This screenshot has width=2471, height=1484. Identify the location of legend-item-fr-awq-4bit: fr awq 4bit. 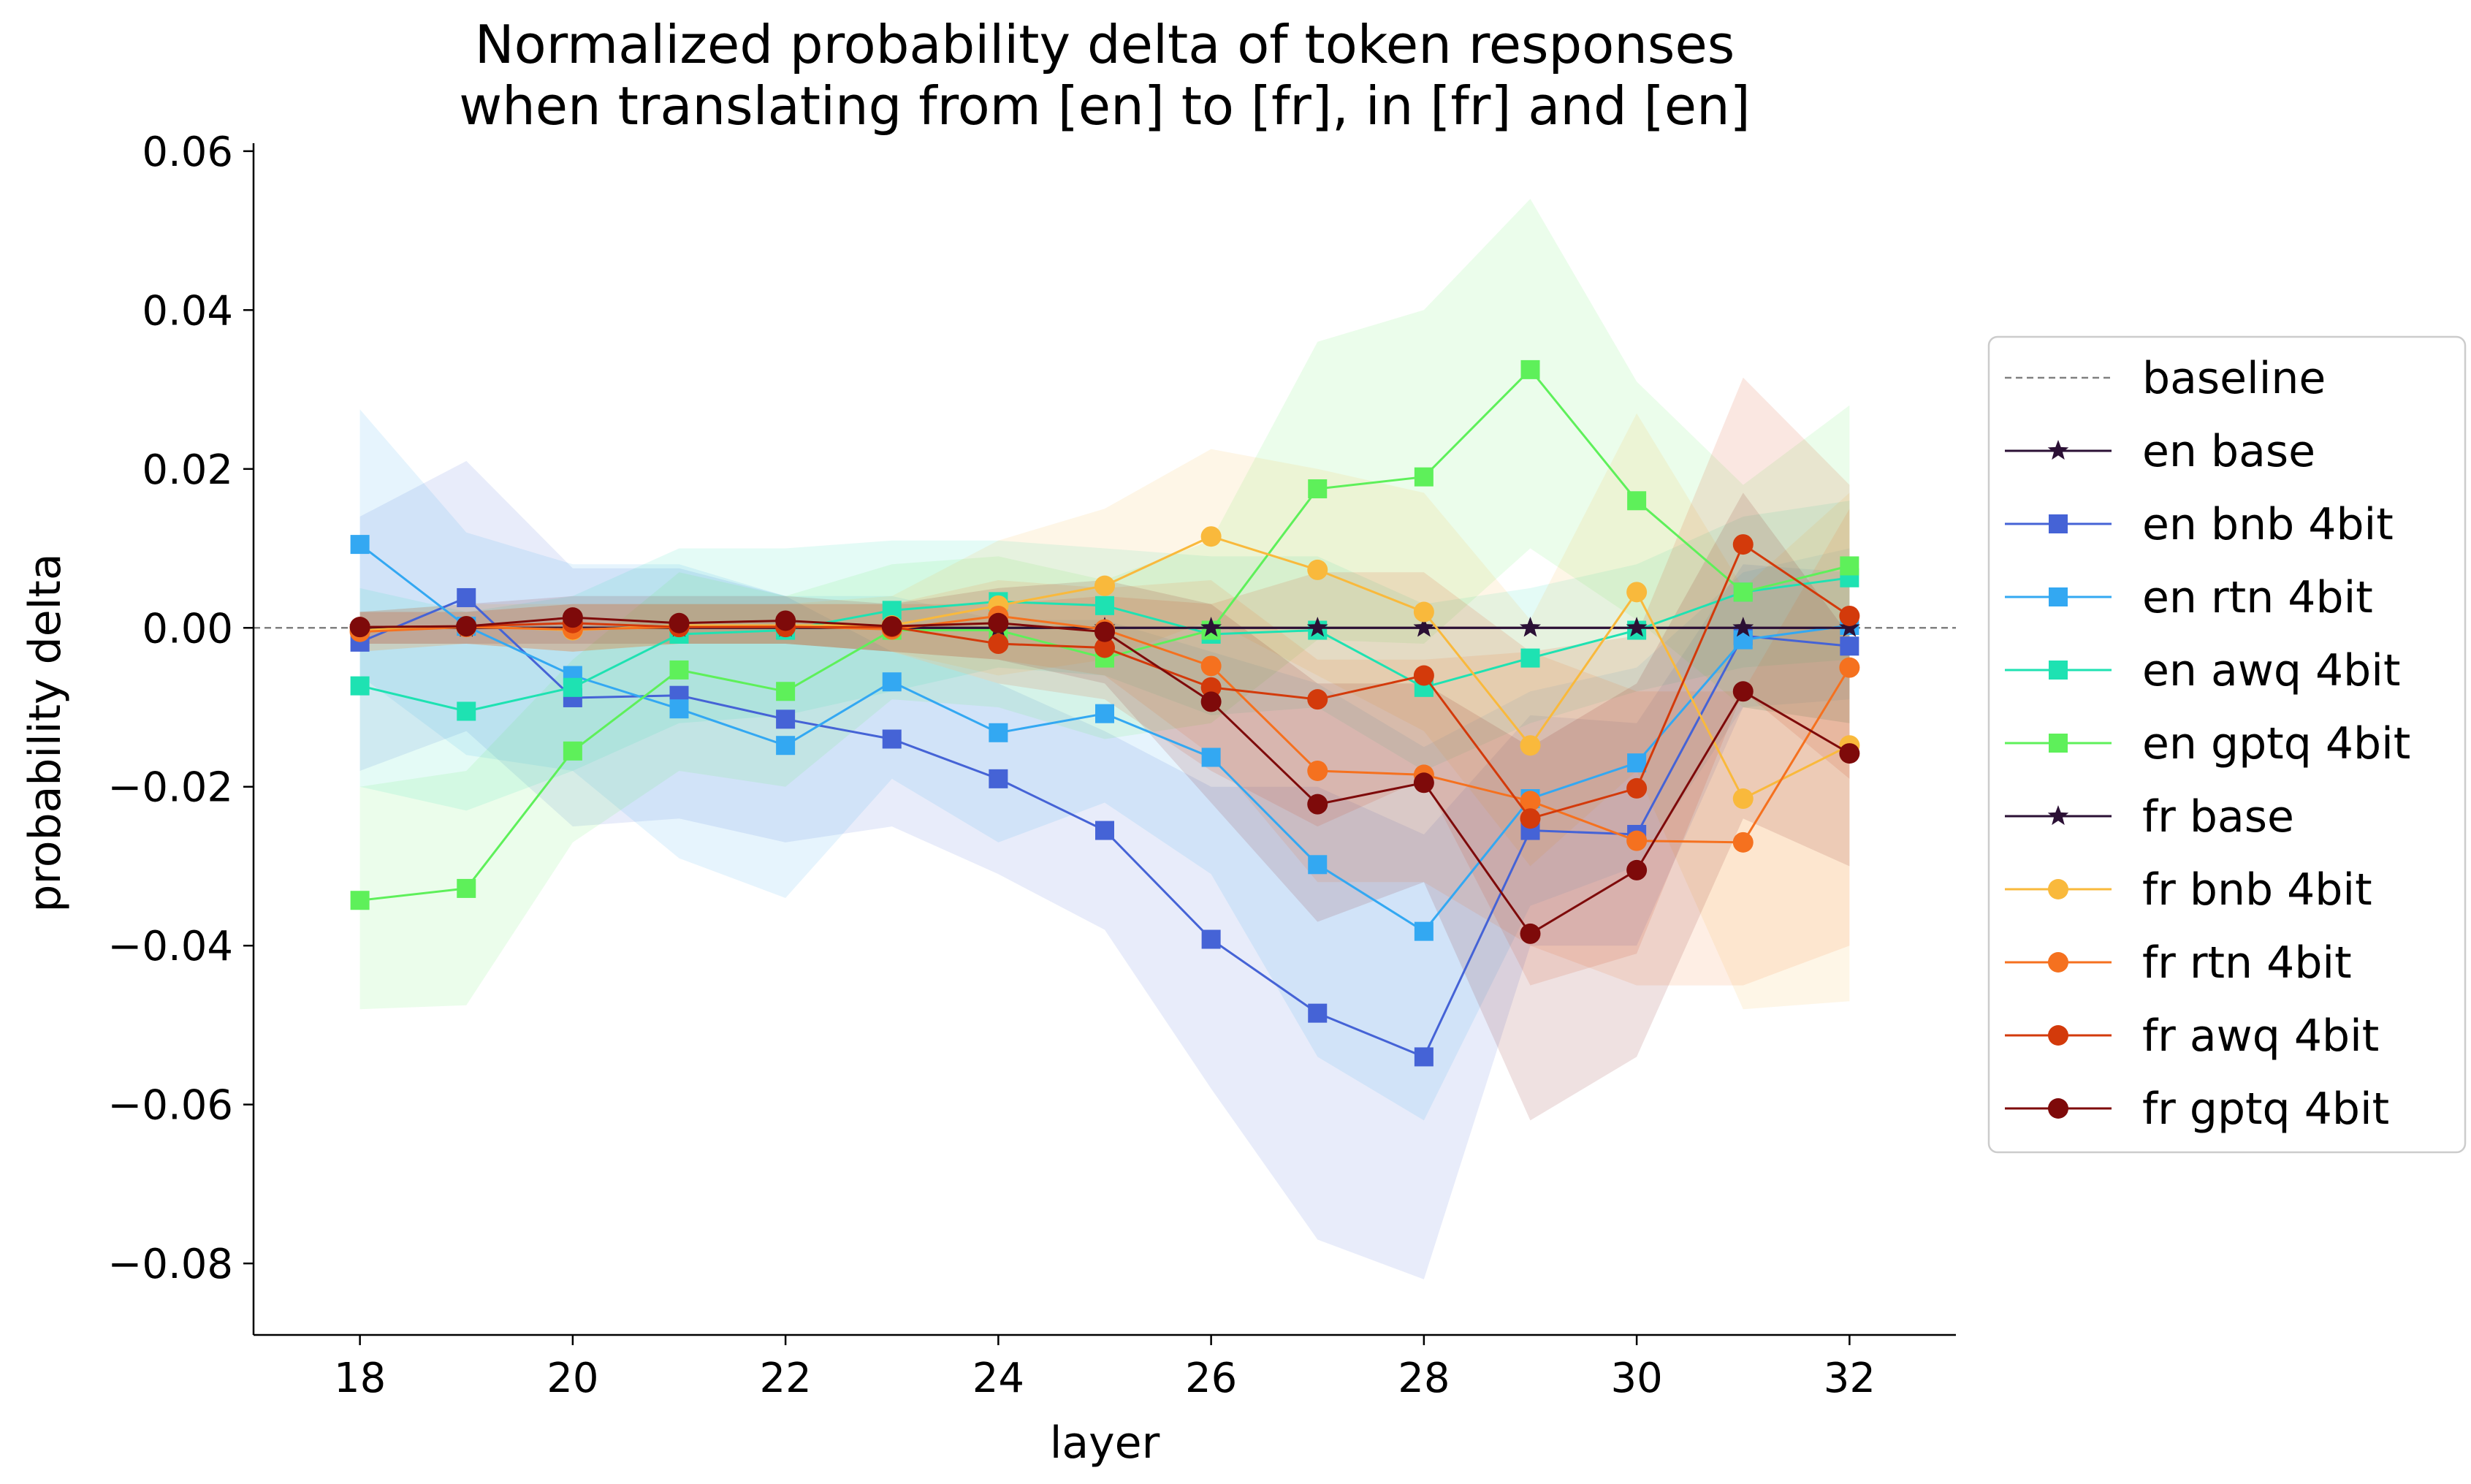
(2192, 1036).